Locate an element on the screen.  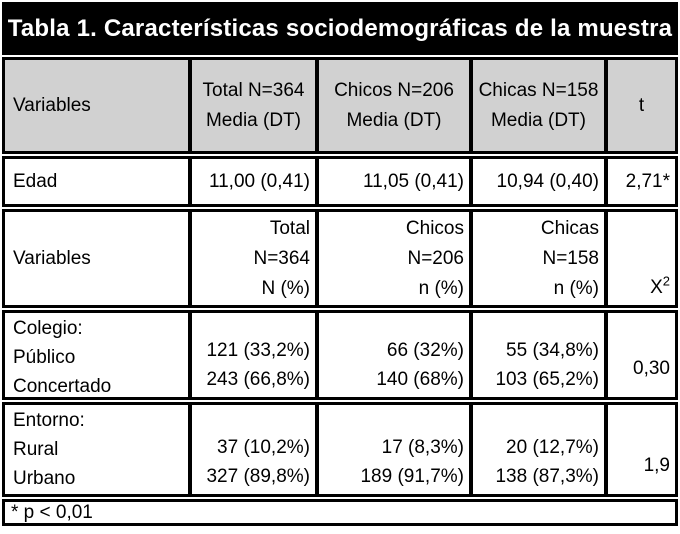
col-header-variables-label: Variables is located at coordinates (52, 105).